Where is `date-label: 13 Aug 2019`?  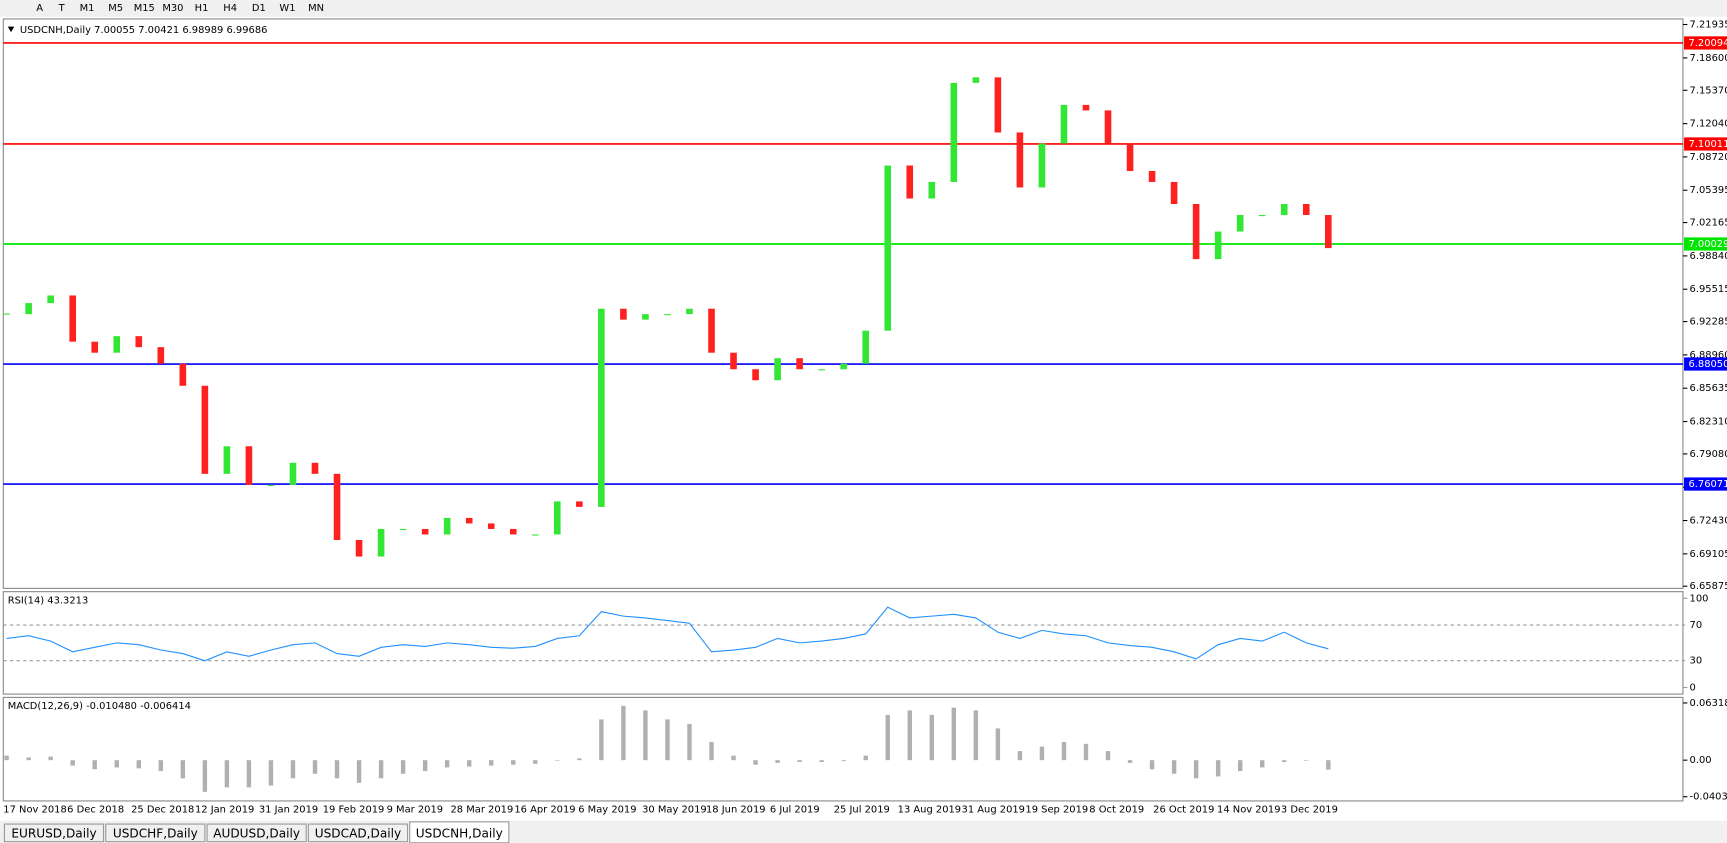 date-label: 13 Aug 2019 is located at coordinates (929, 810).